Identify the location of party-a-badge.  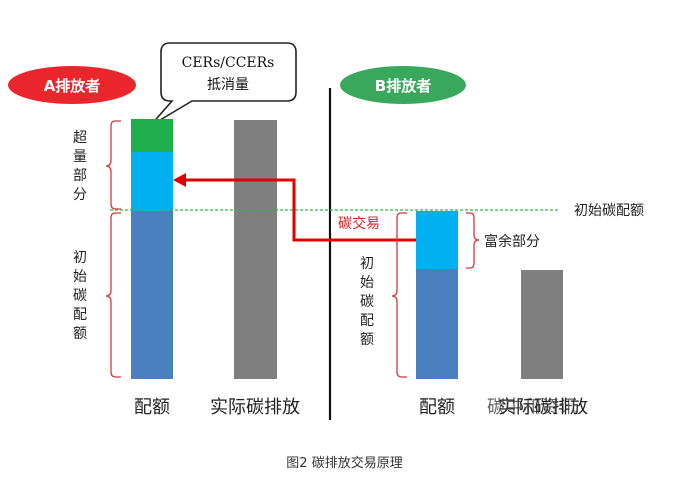
(72, 85).